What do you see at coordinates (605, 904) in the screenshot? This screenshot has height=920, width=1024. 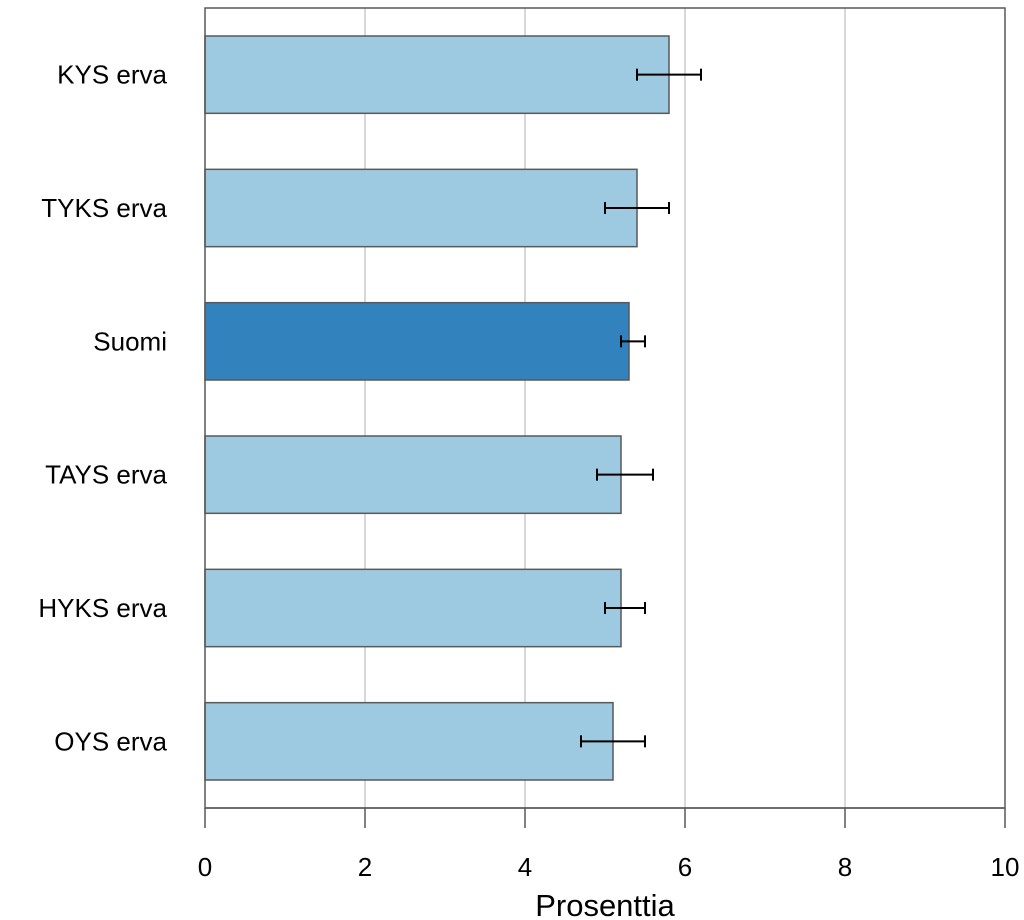 I see `x-axis-title: Prosenttia` at bounding box center [605, 904].